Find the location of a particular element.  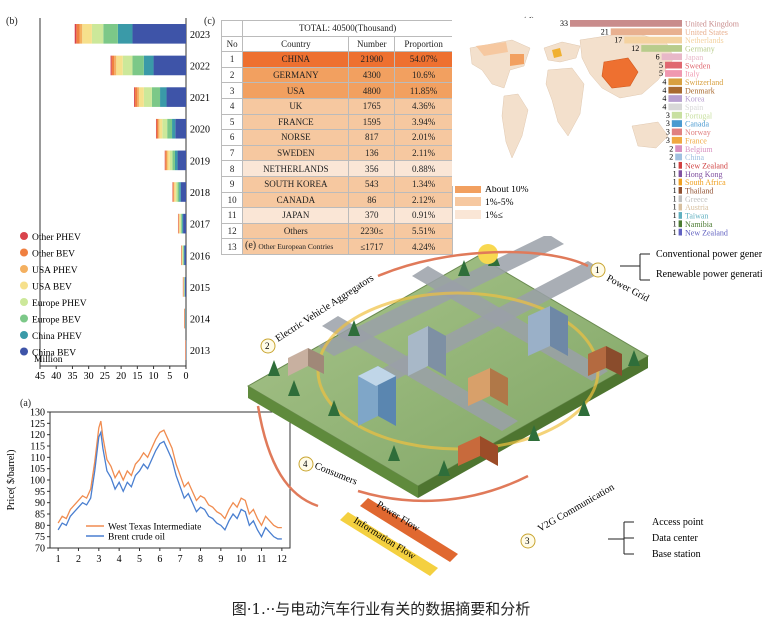

table-cell: 6 is located at coordinates (232, 137).